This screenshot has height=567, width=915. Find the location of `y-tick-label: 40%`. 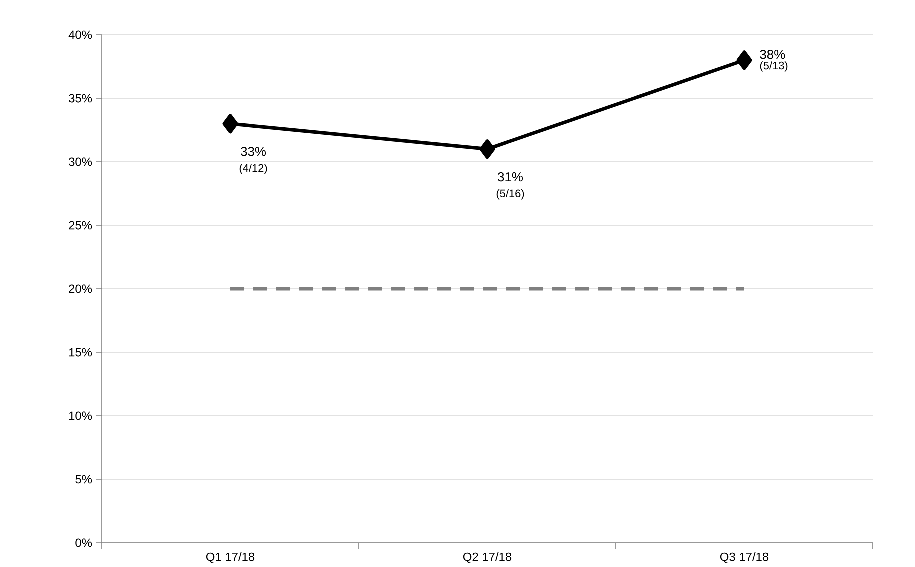

y-tick-label: 40% is located at coordinates (80, 35).